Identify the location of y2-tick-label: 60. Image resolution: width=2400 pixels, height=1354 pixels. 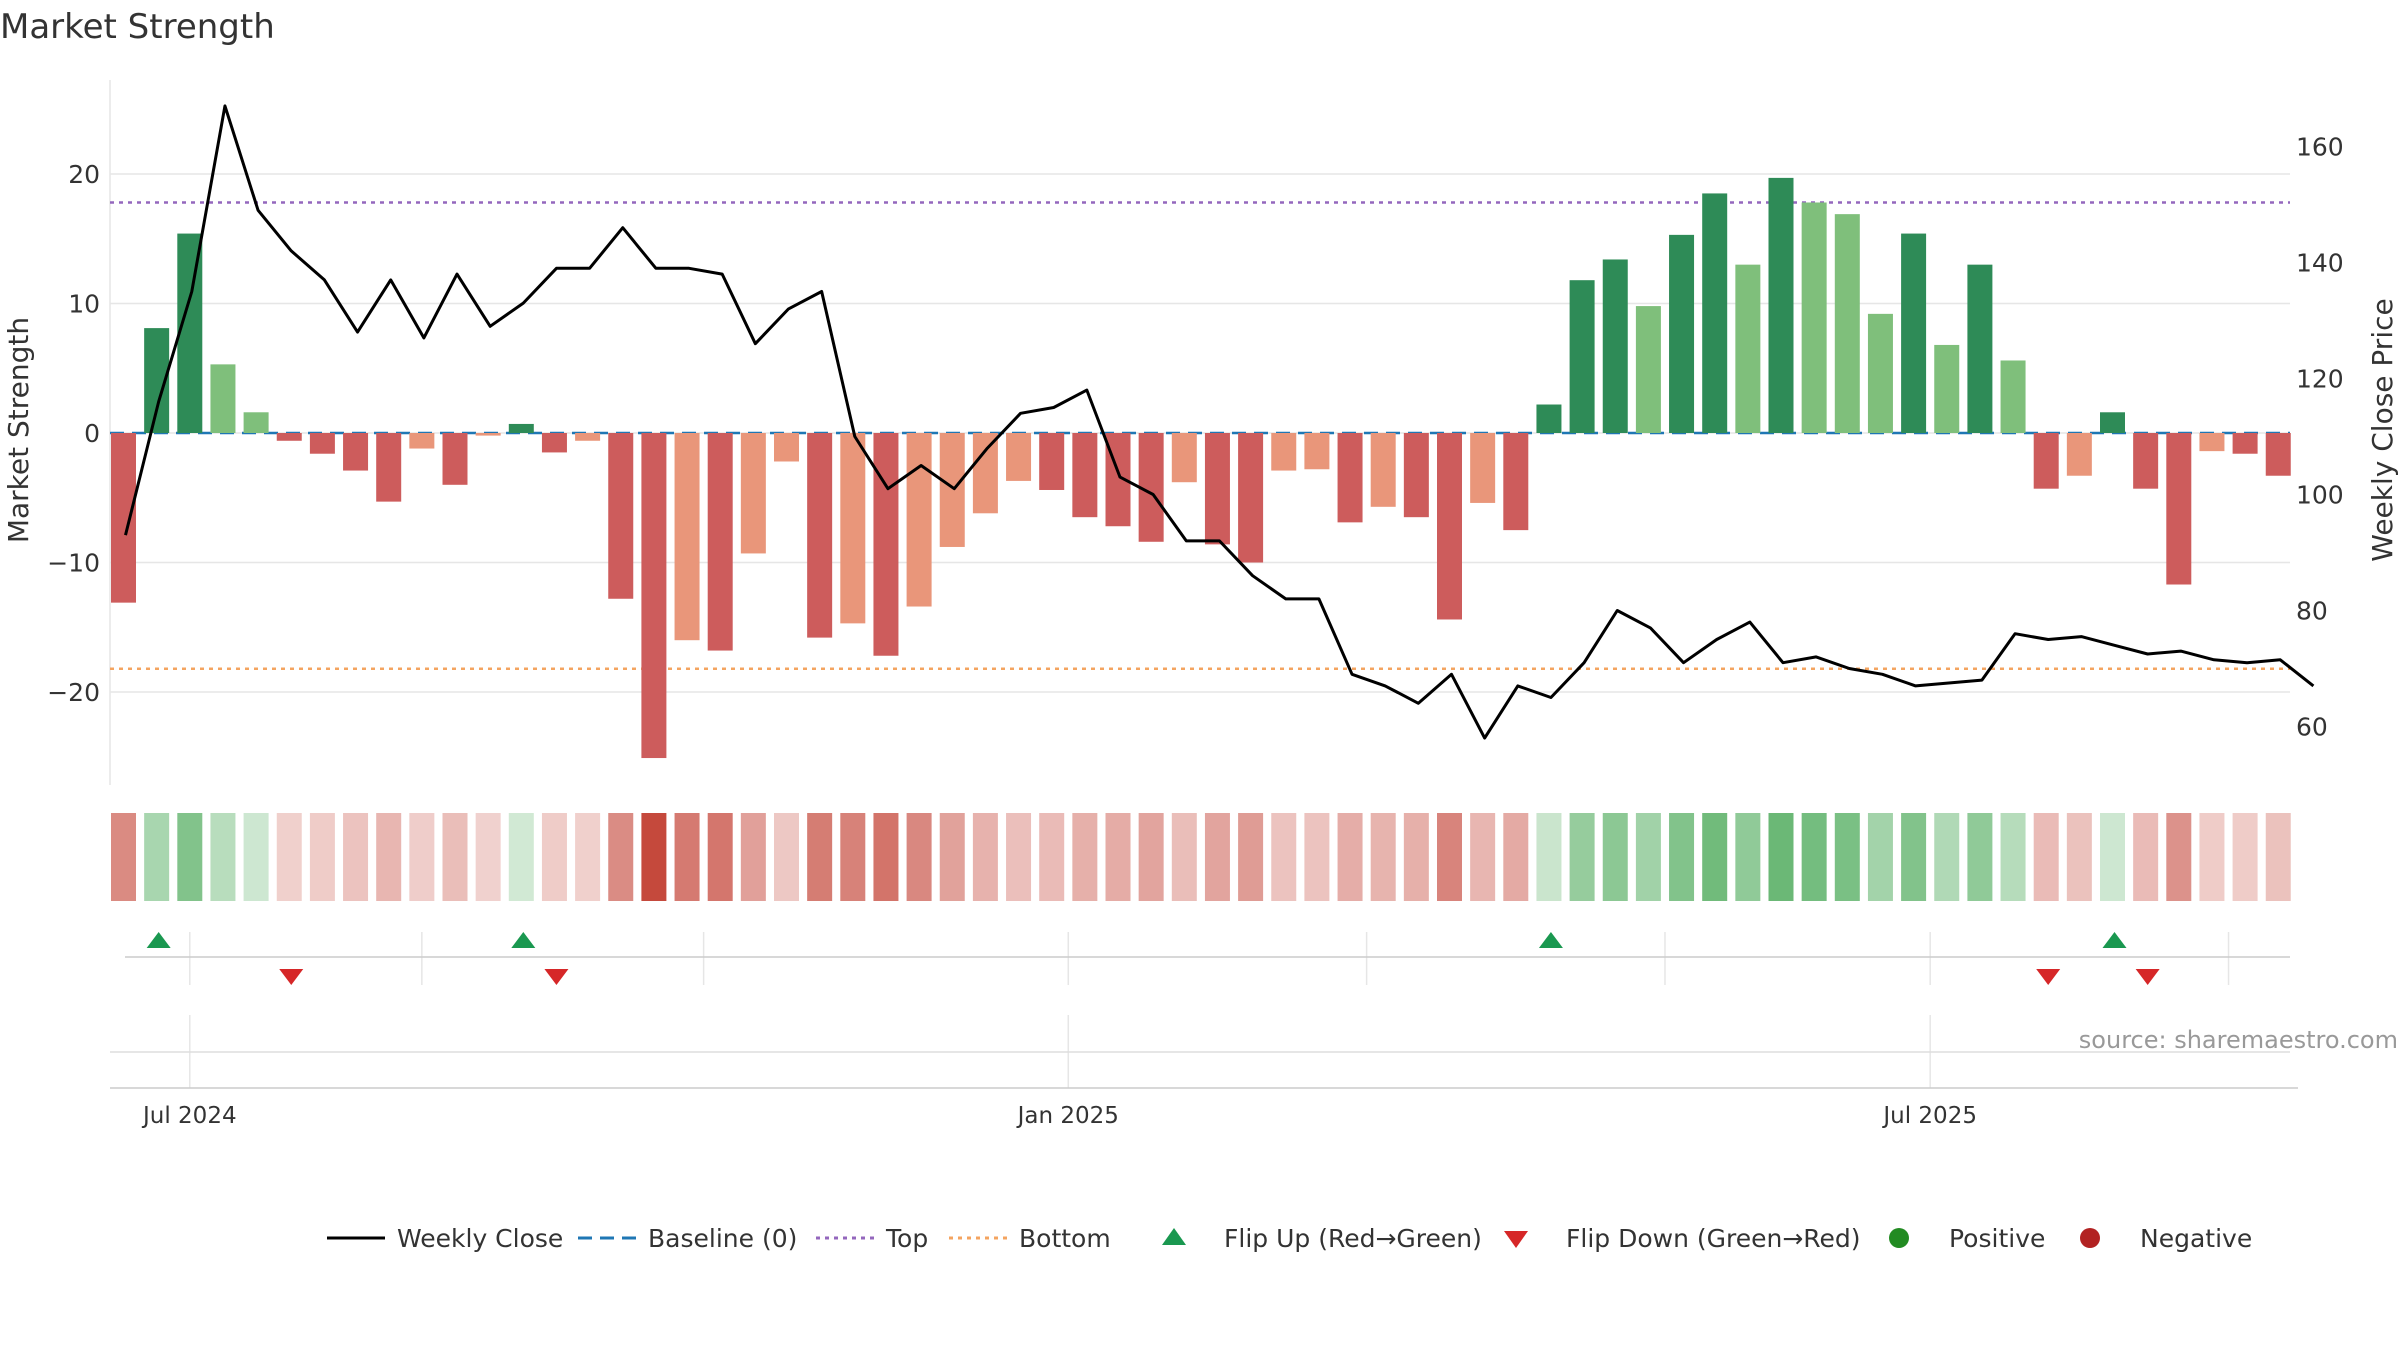
(2312, 727).